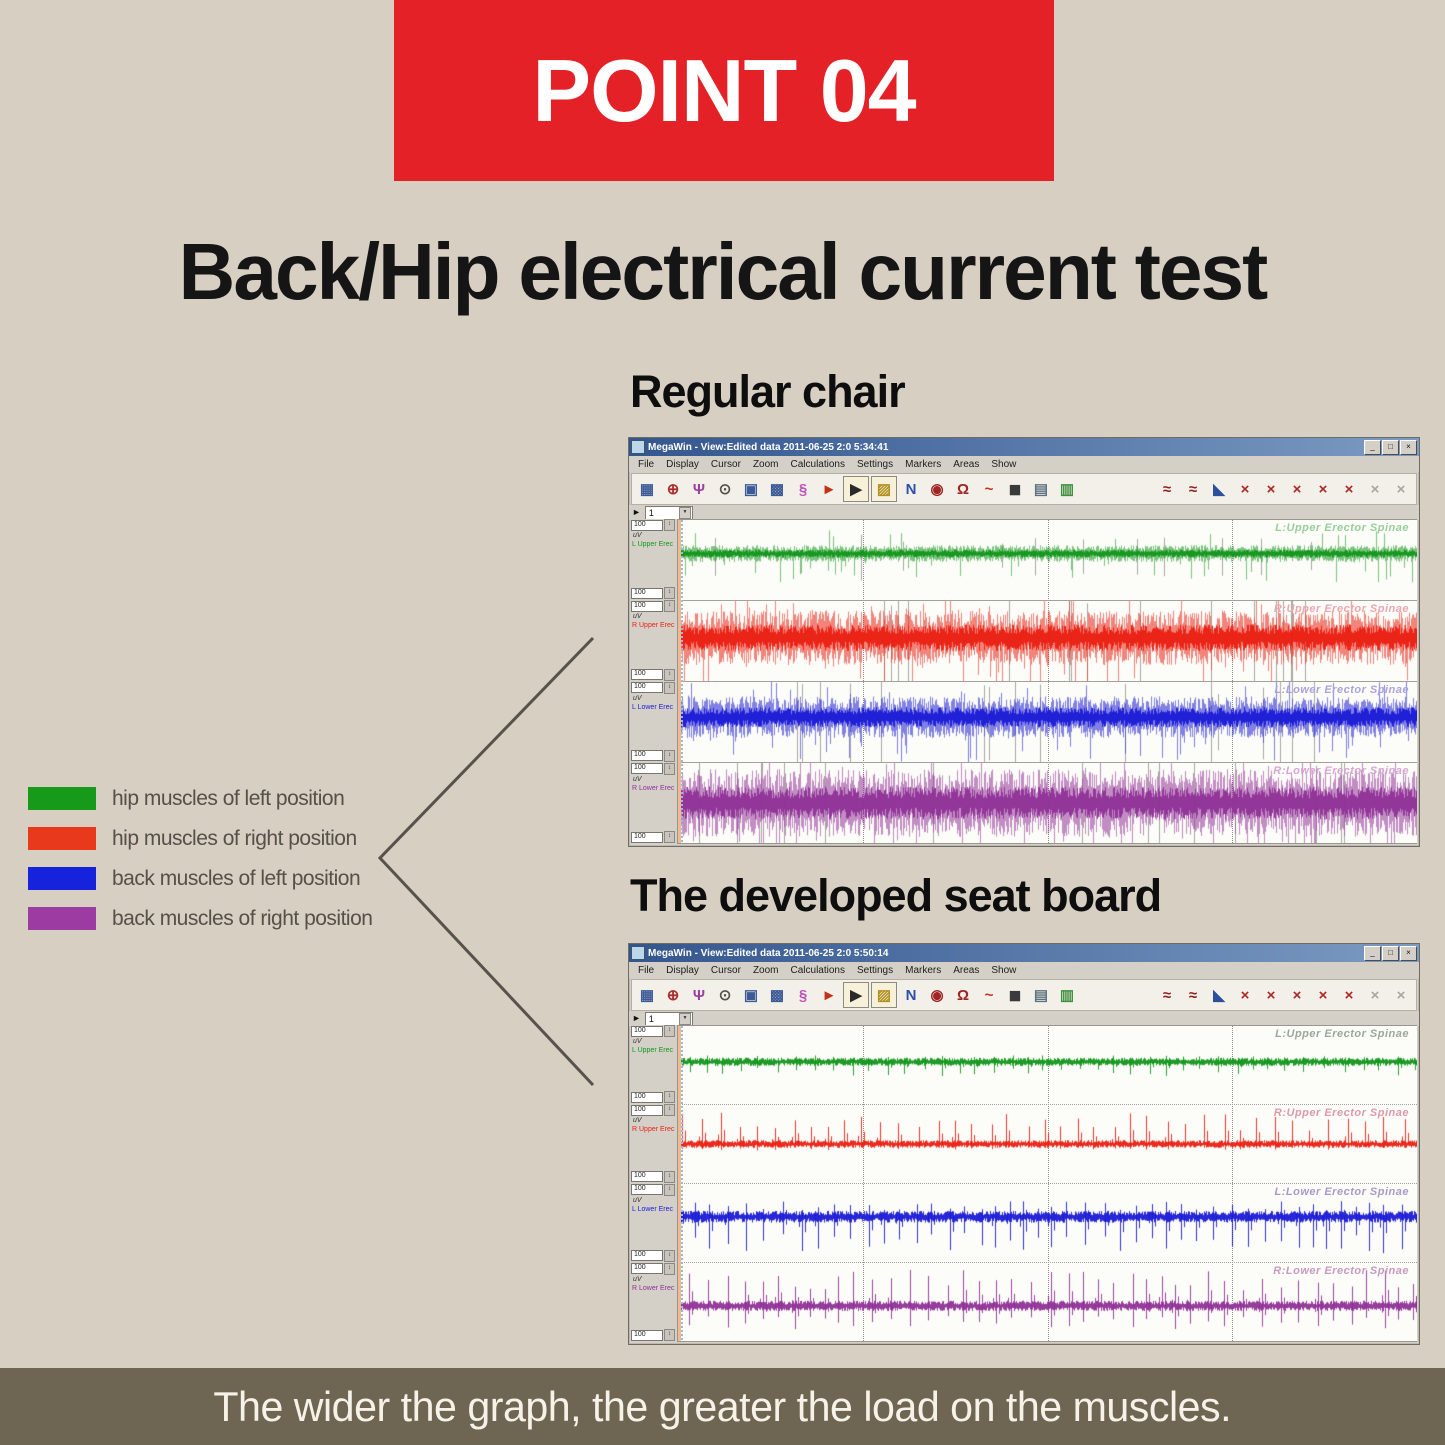 This screenshot has height=1445, width=1445. Describe the element at coordinates (1041, 995) in the screenshot. I see `report-icon: ▤` at that location.